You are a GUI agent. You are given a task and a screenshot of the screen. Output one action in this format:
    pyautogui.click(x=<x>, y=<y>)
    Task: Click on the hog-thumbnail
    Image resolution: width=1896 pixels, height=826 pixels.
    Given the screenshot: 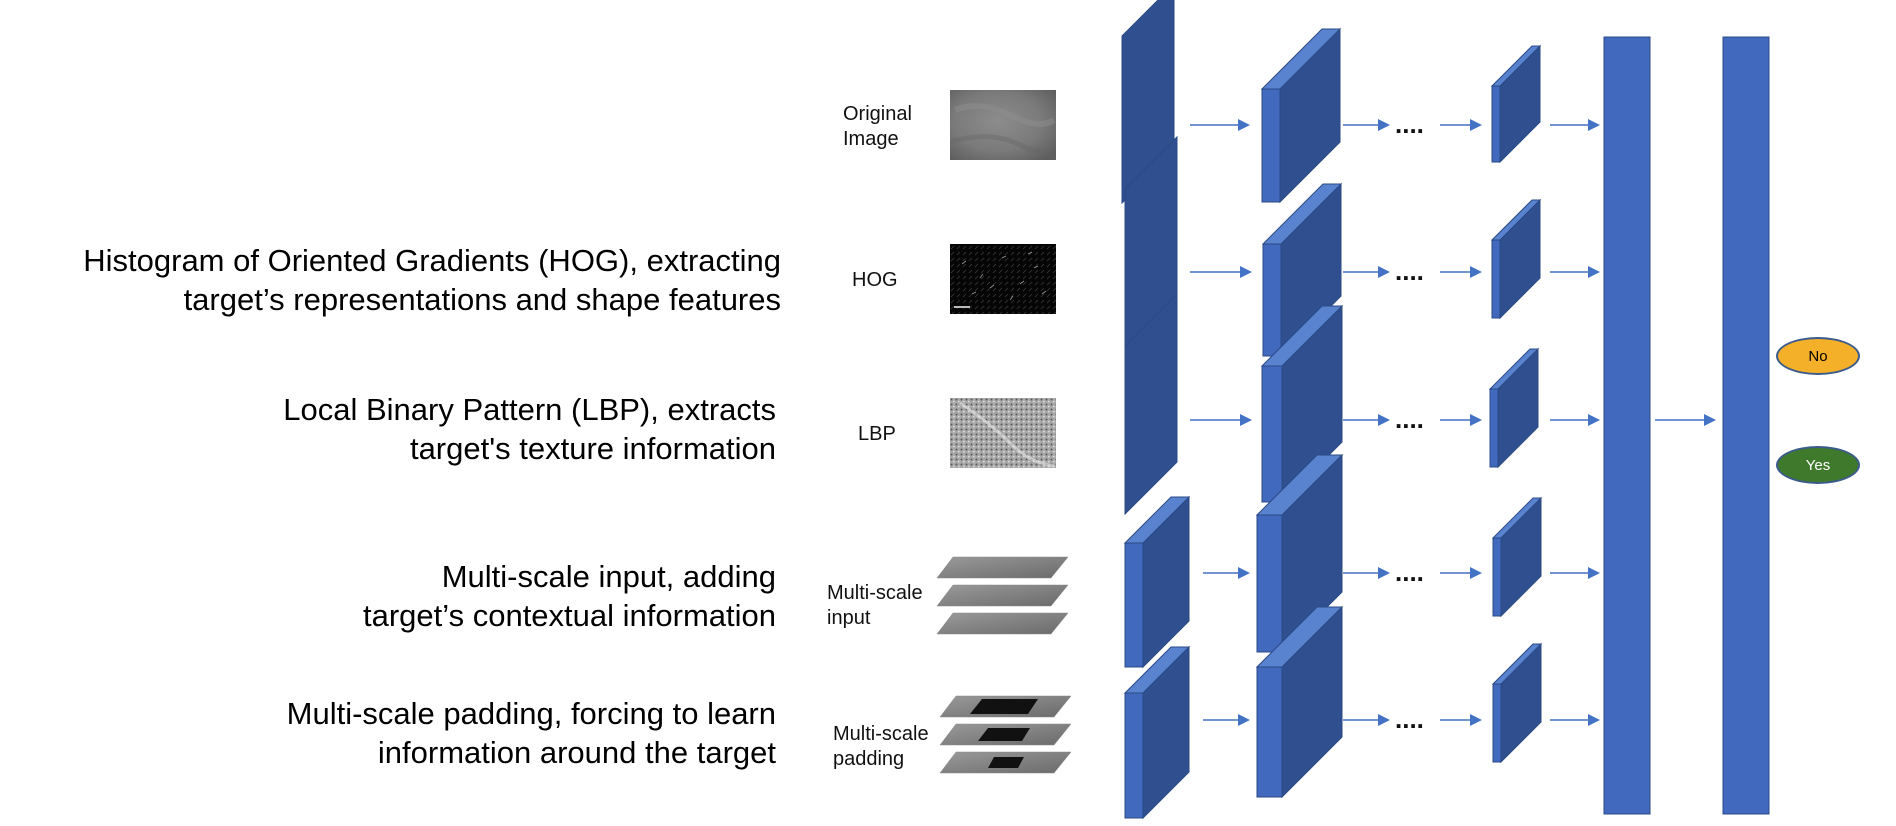 What is the action you would take?
    pyautogui.click(x=1003, y=279)
    